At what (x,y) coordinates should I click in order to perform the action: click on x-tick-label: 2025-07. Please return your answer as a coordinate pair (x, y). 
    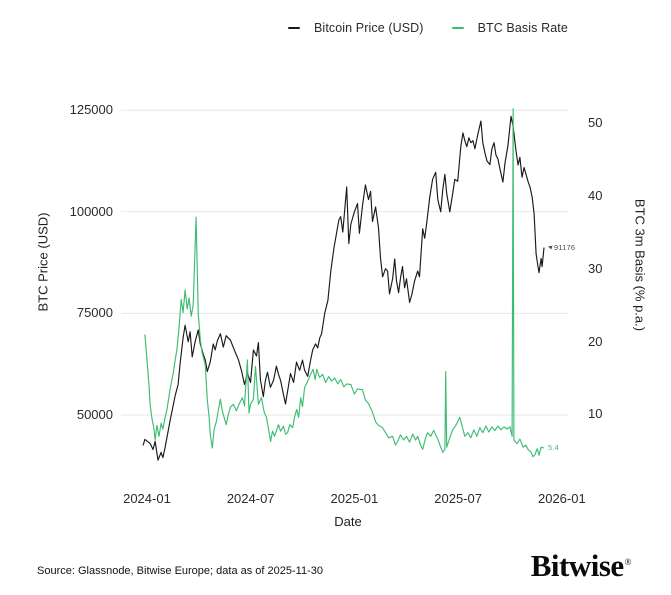
    Looking at the image, I should click on (458, 498).